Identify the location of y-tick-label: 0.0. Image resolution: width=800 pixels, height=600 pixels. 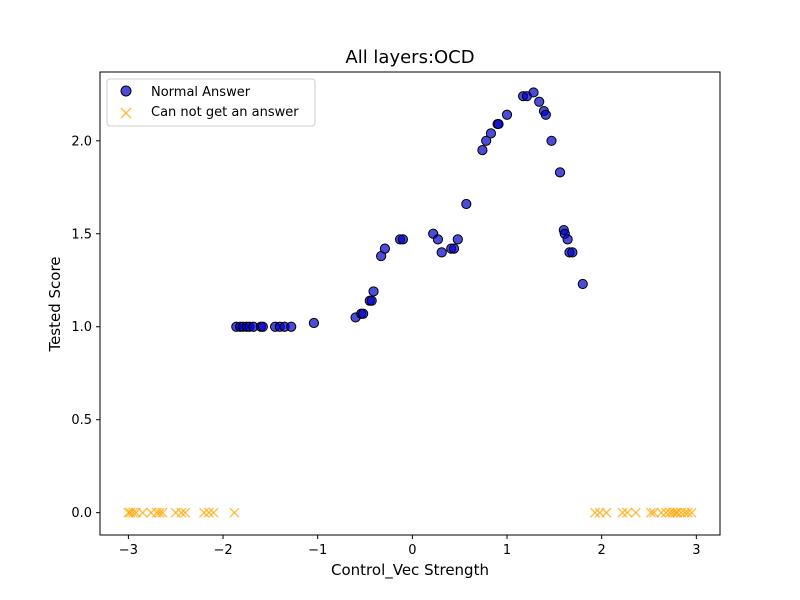
(81, 513).